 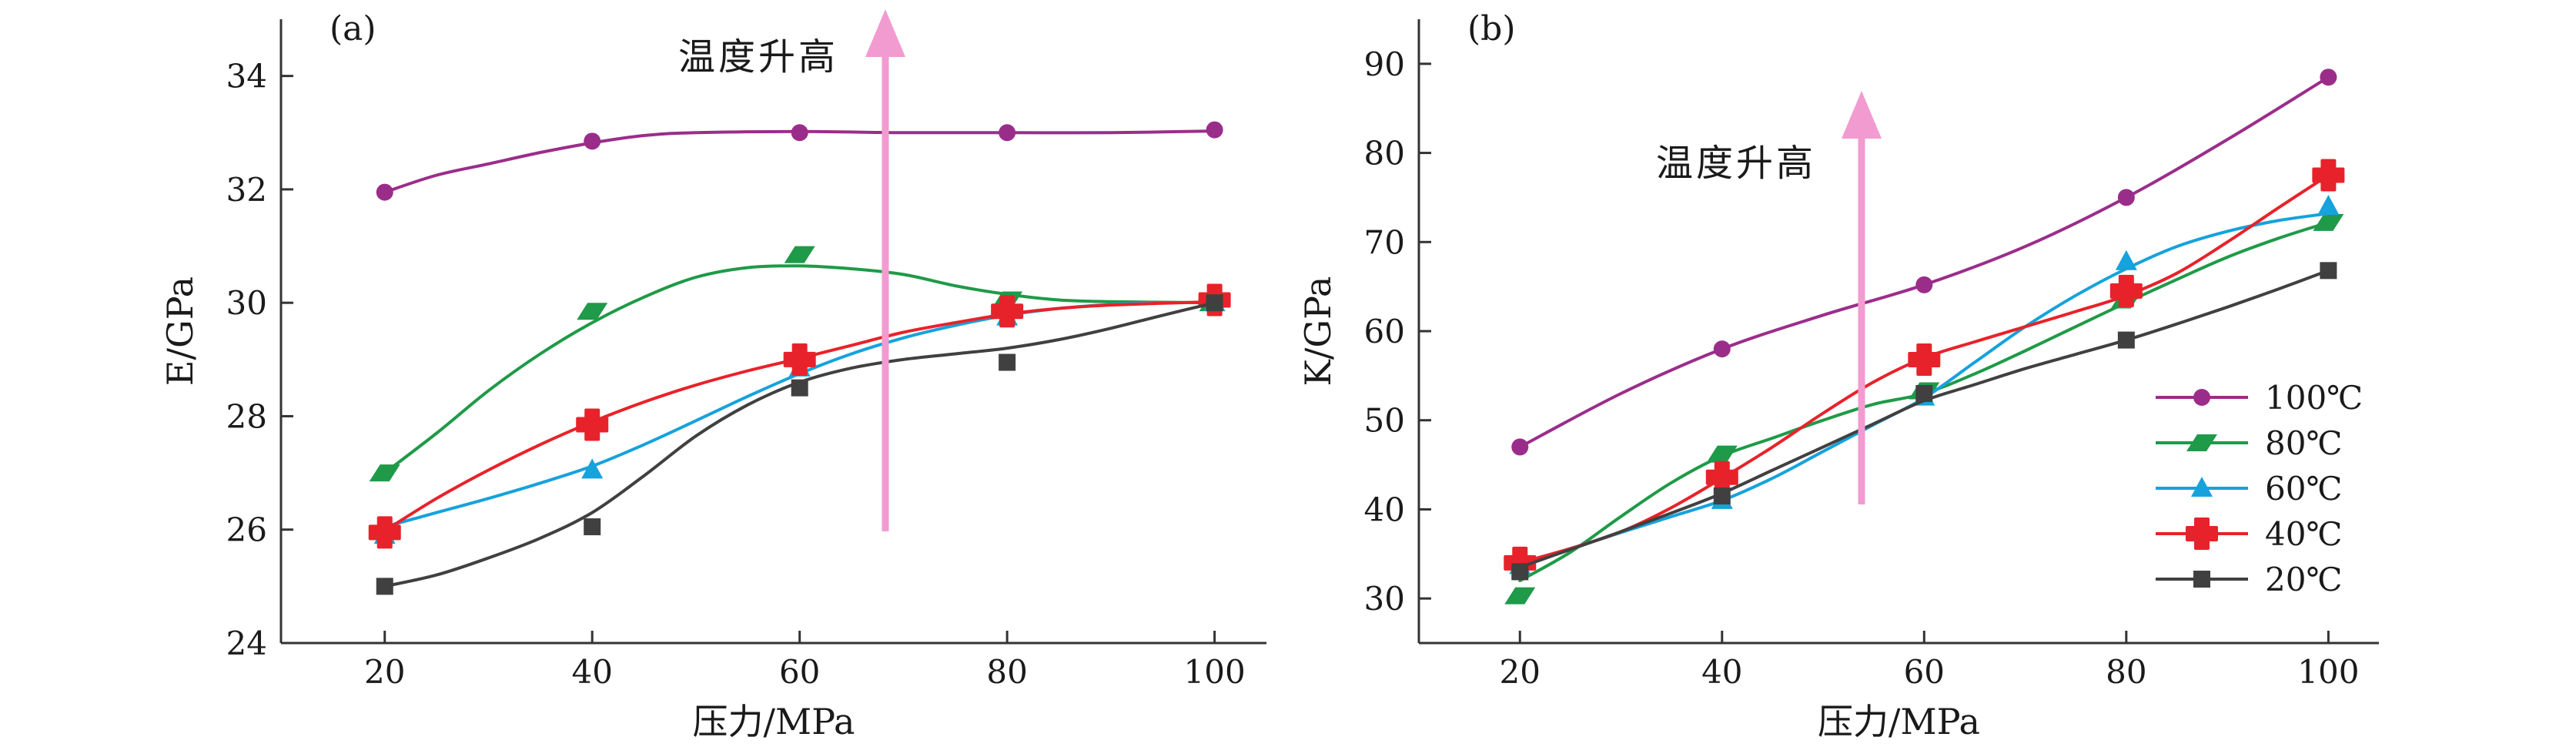 What do you see at coordinates (2303, 488) in the screenshot?
I see `legend-label: 60℃` at bounding box center [2303, 488].